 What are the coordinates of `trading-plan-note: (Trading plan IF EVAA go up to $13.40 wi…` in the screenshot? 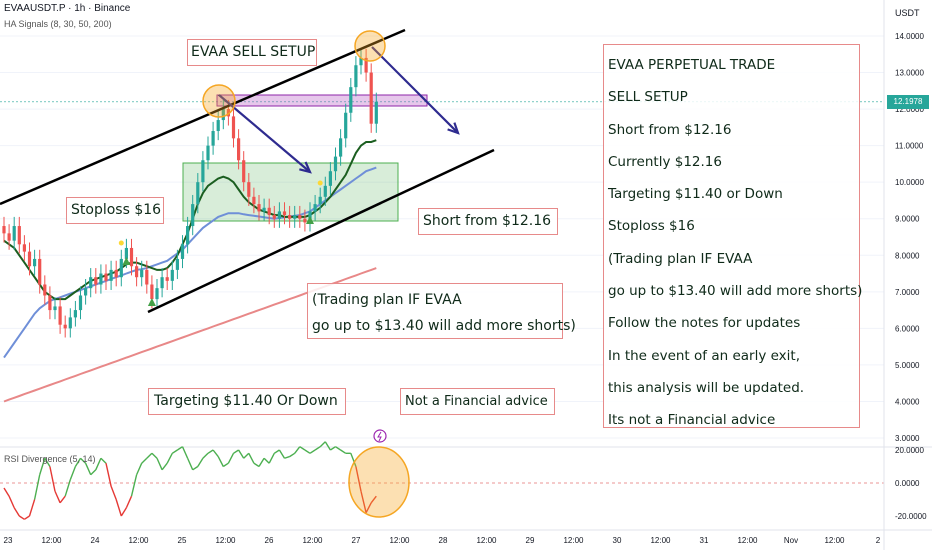 It's located at (441, 311).